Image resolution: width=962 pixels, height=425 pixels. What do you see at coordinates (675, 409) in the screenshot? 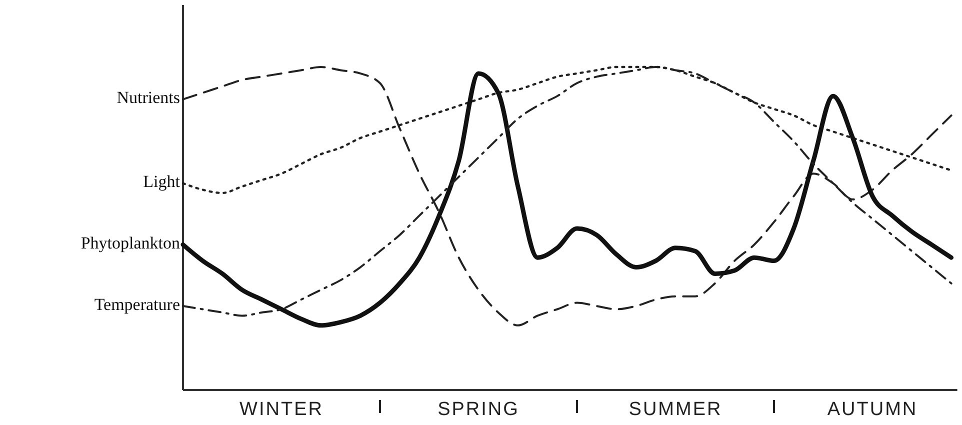
I see `x-tick-label: SUMMER` at bounding box center [675, 409].